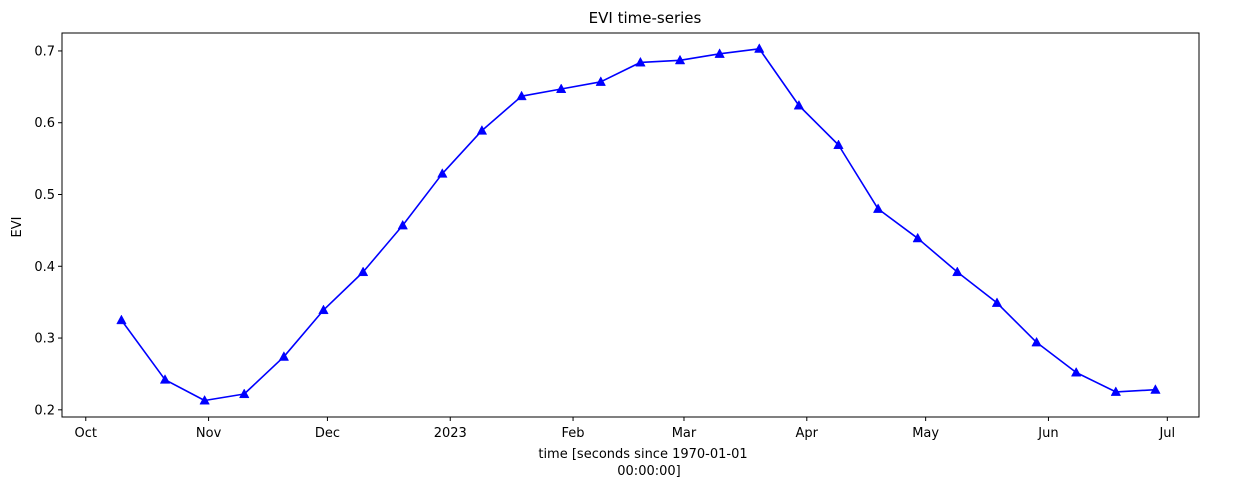 This screenshot has height=486, width=1233. Describe the element at coordinates (648, 471) in the screenshot. I see `x-axis-label-line-2: 00:00:00]` at that location.